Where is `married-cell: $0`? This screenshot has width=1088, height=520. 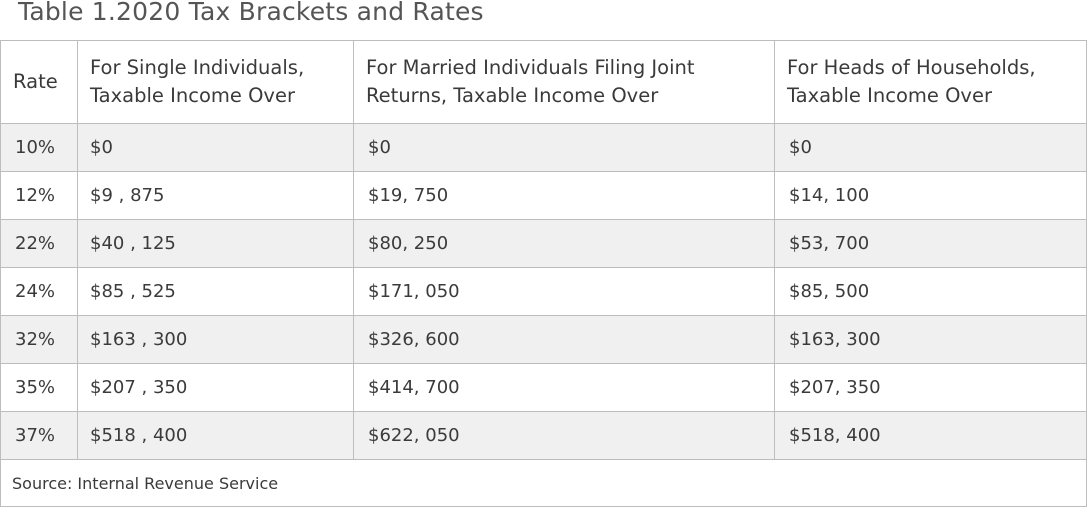
married-cell: $0 is located at coordinates (564, 147).